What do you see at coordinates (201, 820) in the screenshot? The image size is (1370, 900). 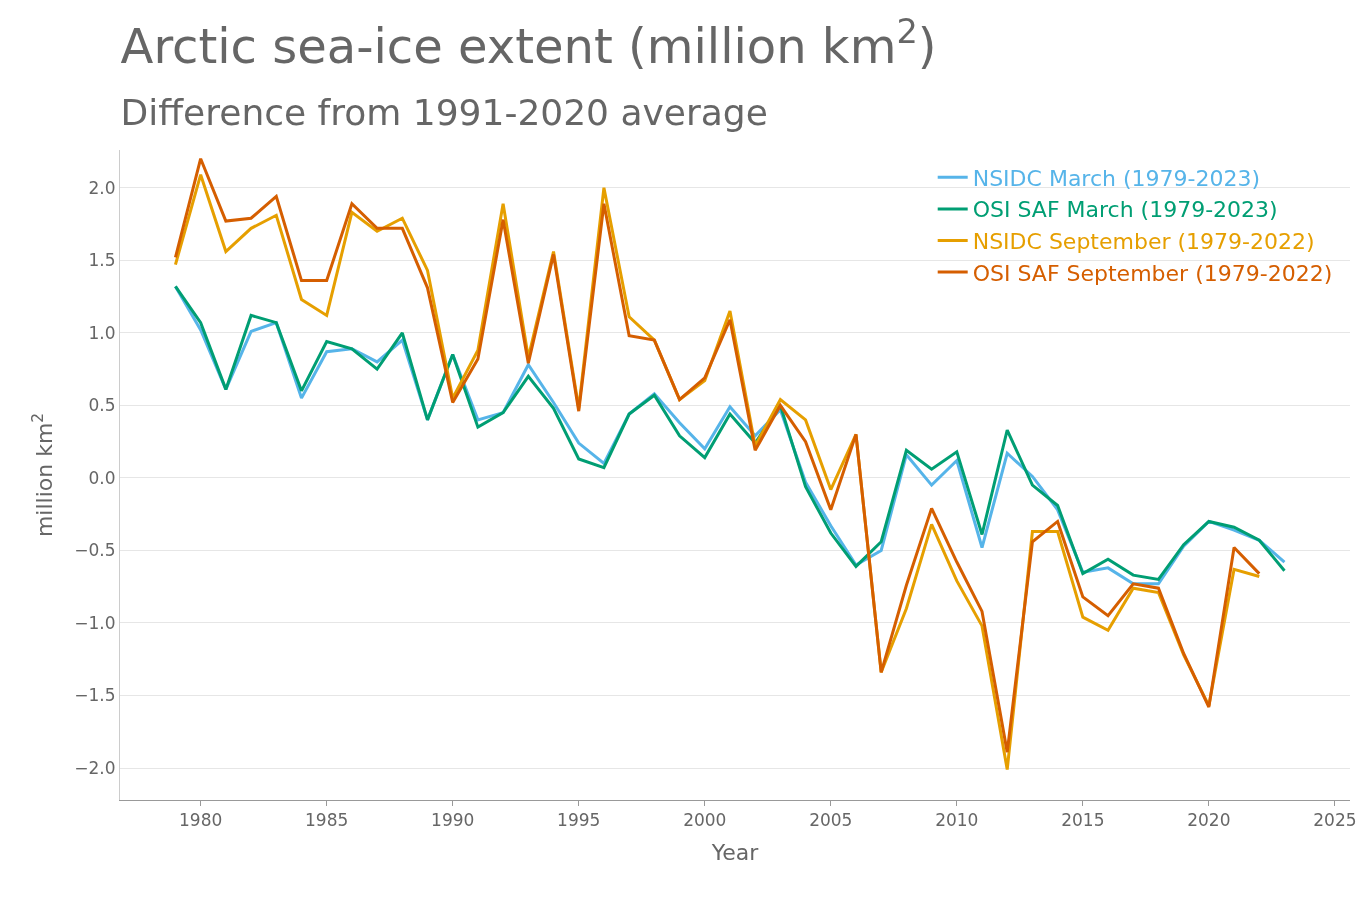 I see `x-tick-label: 1980` at bounding box center [201, 820].